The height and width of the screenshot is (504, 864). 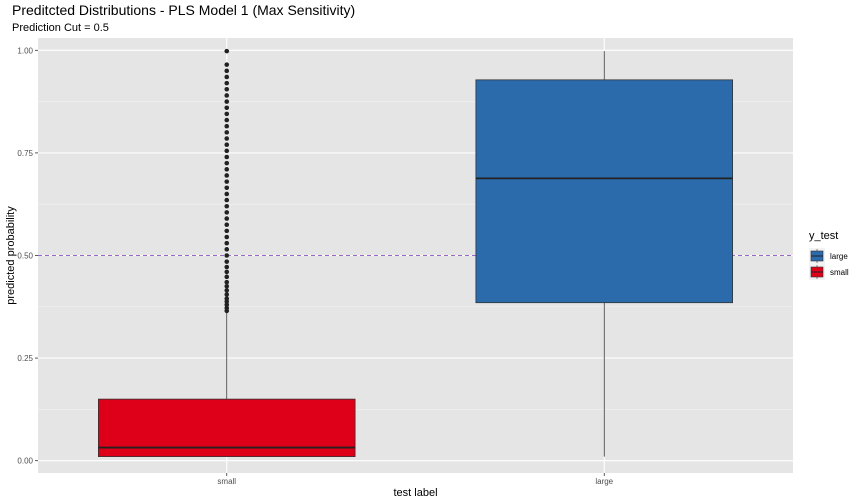 What do you see at coordinates (604, 191) in the screenshot?
I see `box-body` at bounding box center [604, 191].